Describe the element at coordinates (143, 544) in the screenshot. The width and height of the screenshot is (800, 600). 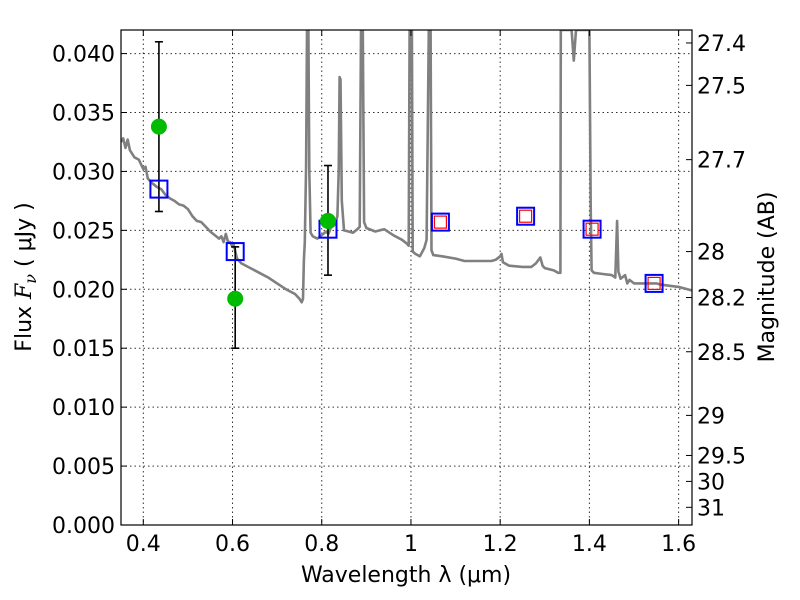
I see `x-tick-label: 0.4` at that location.